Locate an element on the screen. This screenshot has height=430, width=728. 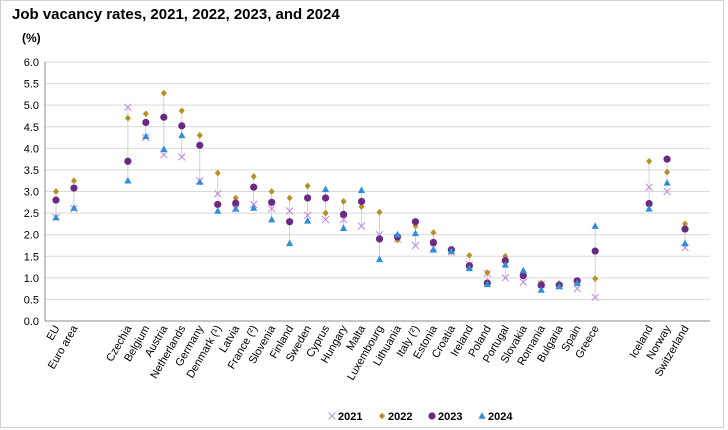
y-tick-label: 0.0 is located at coordinates (31, 322).